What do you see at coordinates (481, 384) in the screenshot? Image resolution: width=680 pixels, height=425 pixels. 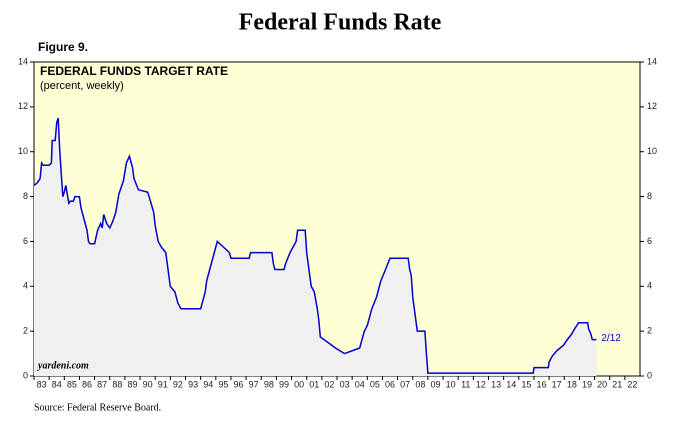 I see `x-tick-label: 12` at bounding box center [481, 384].